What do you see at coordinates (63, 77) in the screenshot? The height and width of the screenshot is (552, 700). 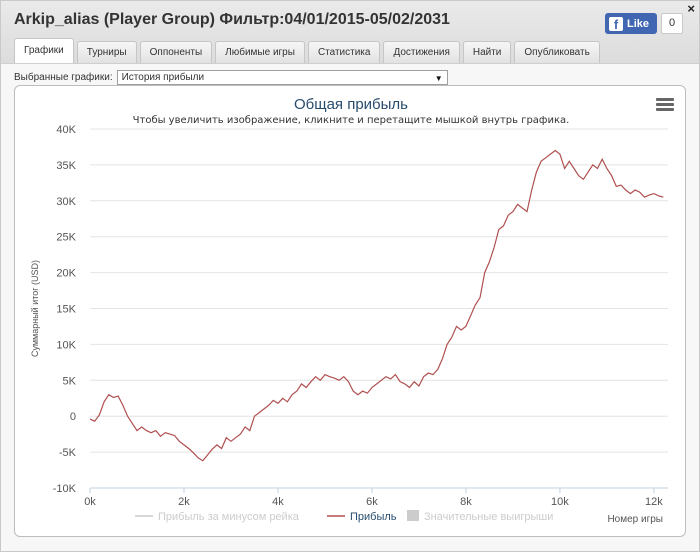 I see `chart-selector-label: Выбранные графики:` at bounding box center [63, 77].